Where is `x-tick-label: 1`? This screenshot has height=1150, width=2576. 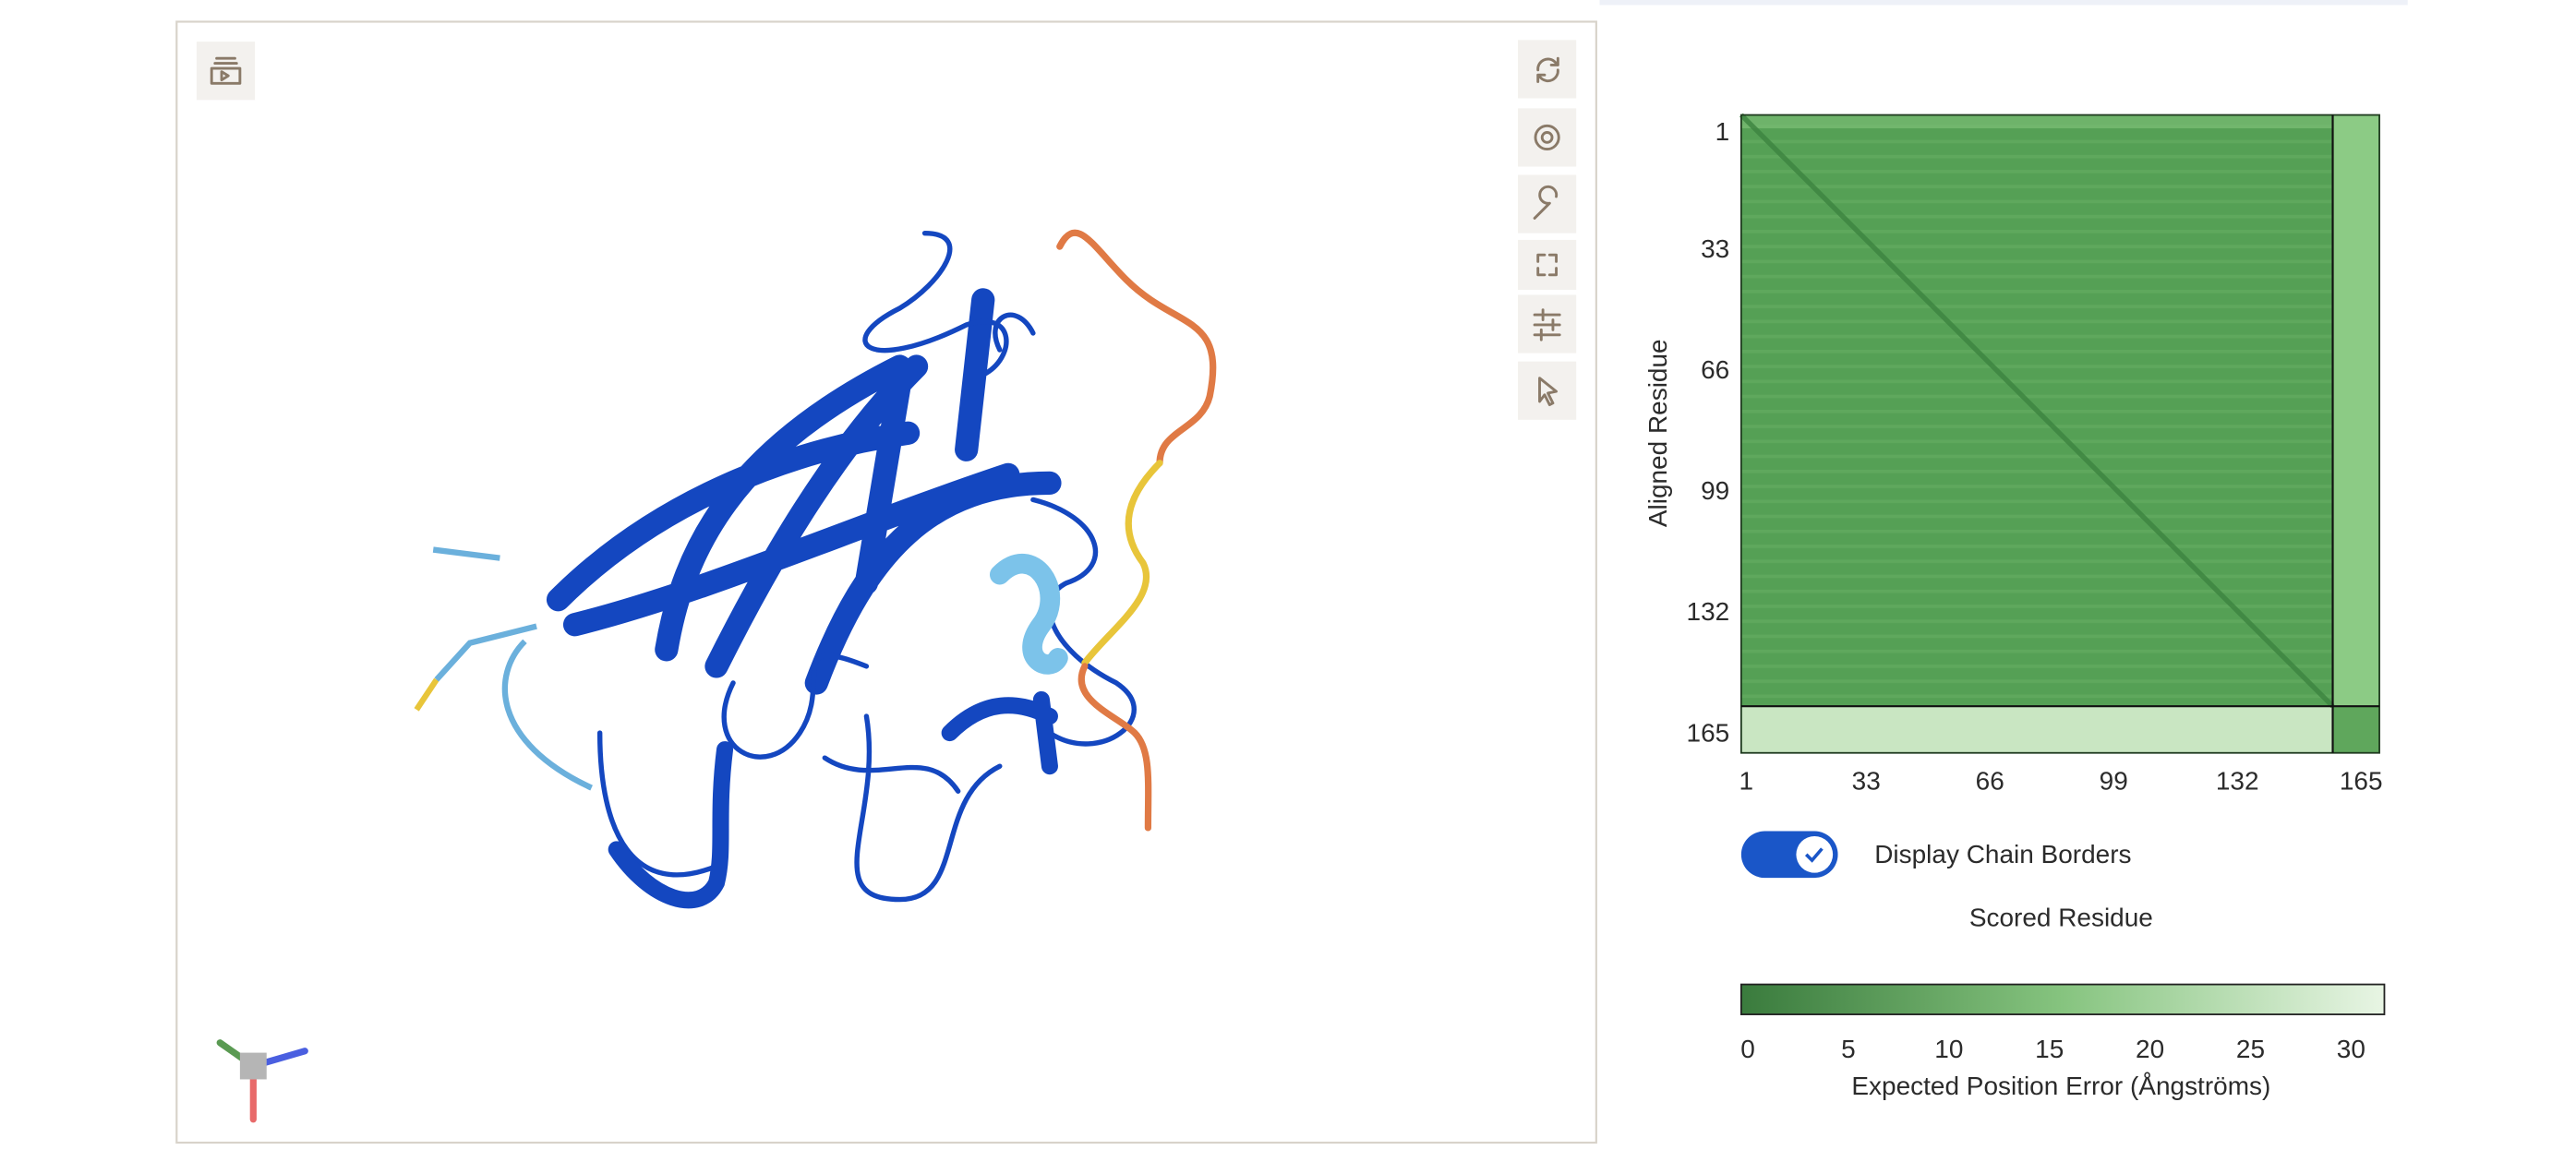 x-tick-label: 1 is located at coordinates (1746, 781).